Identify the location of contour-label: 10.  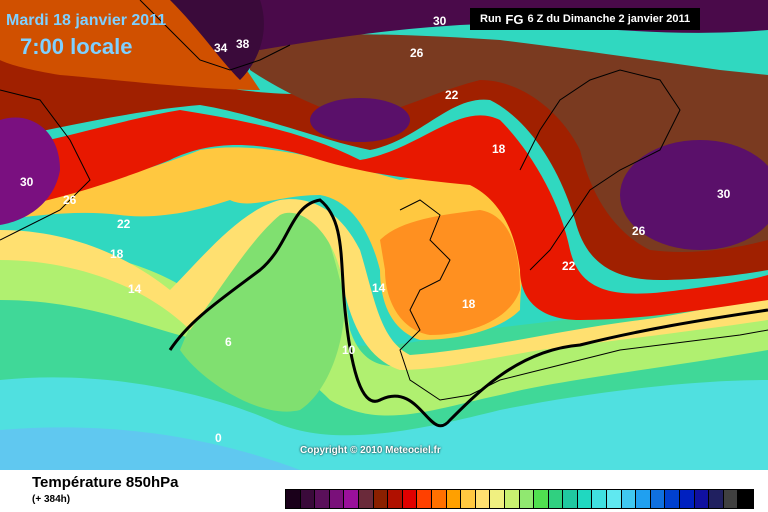
(349, 350).